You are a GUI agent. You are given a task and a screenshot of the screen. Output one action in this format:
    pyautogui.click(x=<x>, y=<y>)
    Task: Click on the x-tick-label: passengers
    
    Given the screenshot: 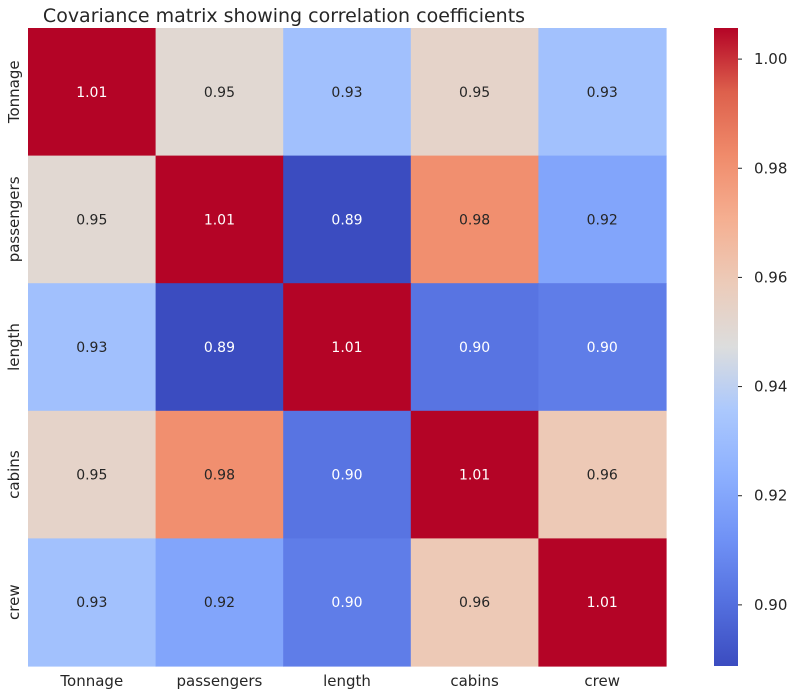 What is the action you would take?
    pyautogui.click(x=219, y=681)
    